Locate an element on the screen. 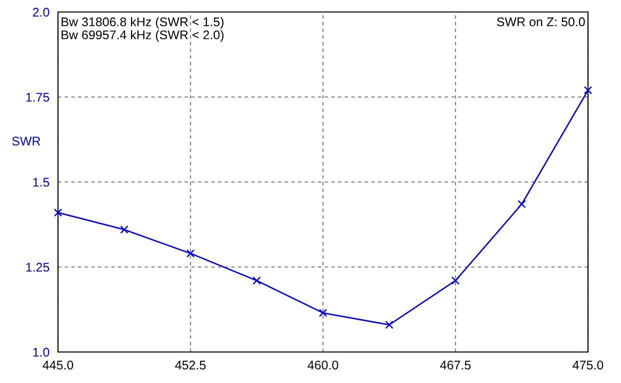 This screenshot has width=621, height=383. x-tick-label: 460.0 is located at coordinates (323, 365).